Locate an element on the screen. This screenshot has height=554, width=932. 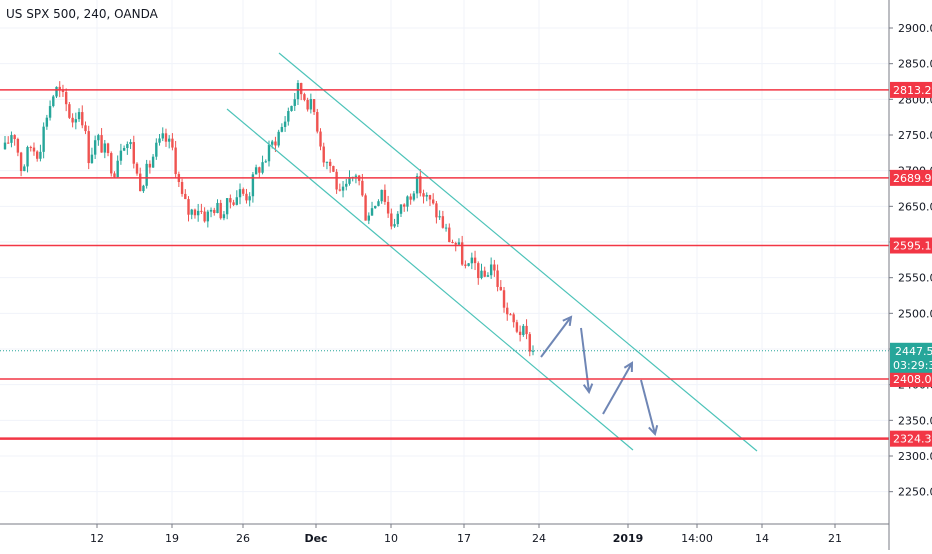
price-tick-label: 2850.0 is located at coordinates (915, 64).